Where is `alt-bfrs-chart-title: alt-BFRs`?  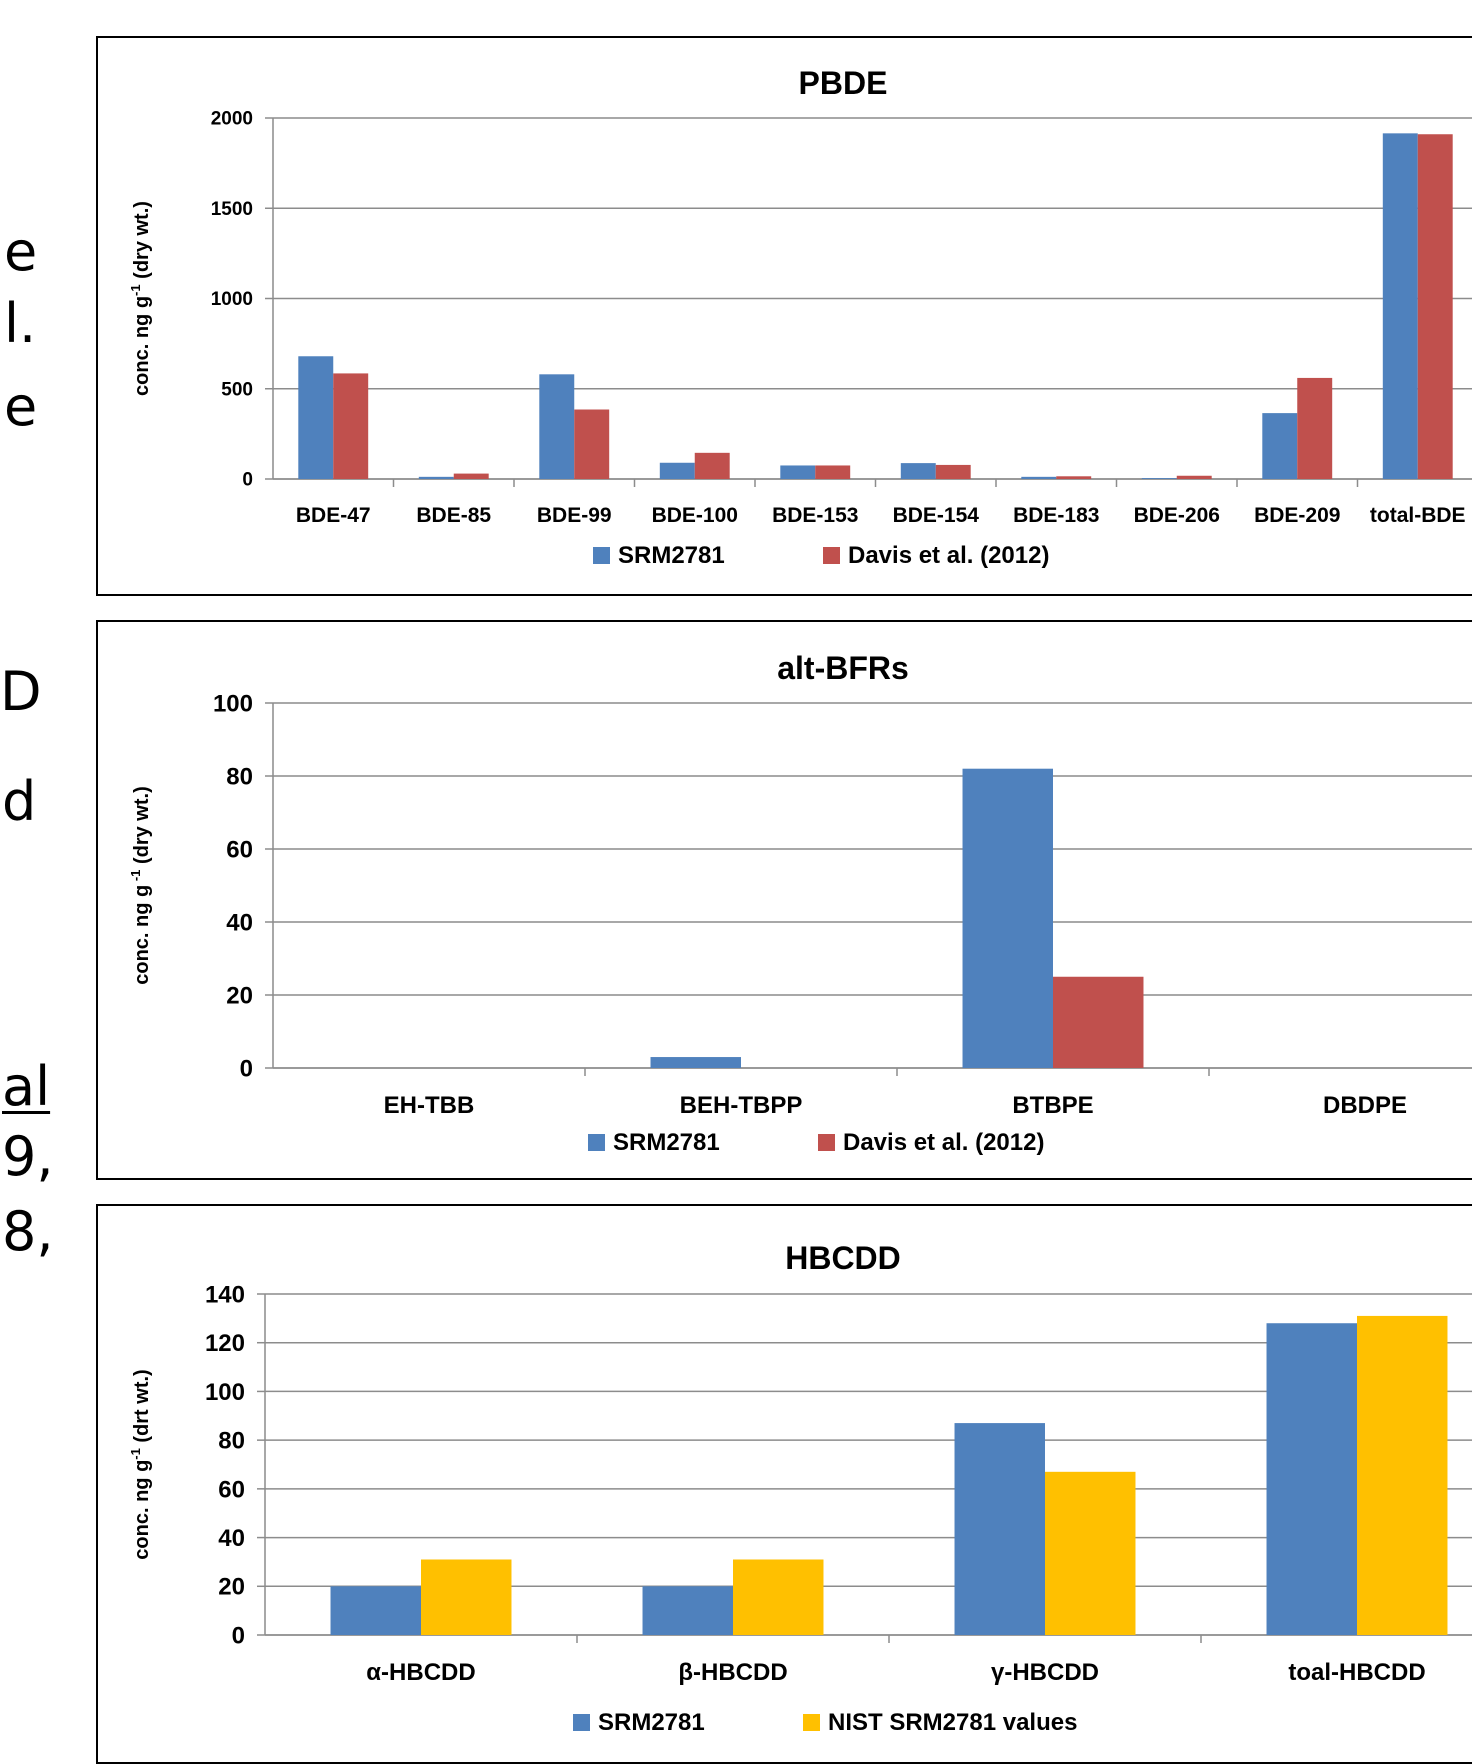
alt-bfrs-chart-title: alt-BFRs is located at coordinates (843, 668).